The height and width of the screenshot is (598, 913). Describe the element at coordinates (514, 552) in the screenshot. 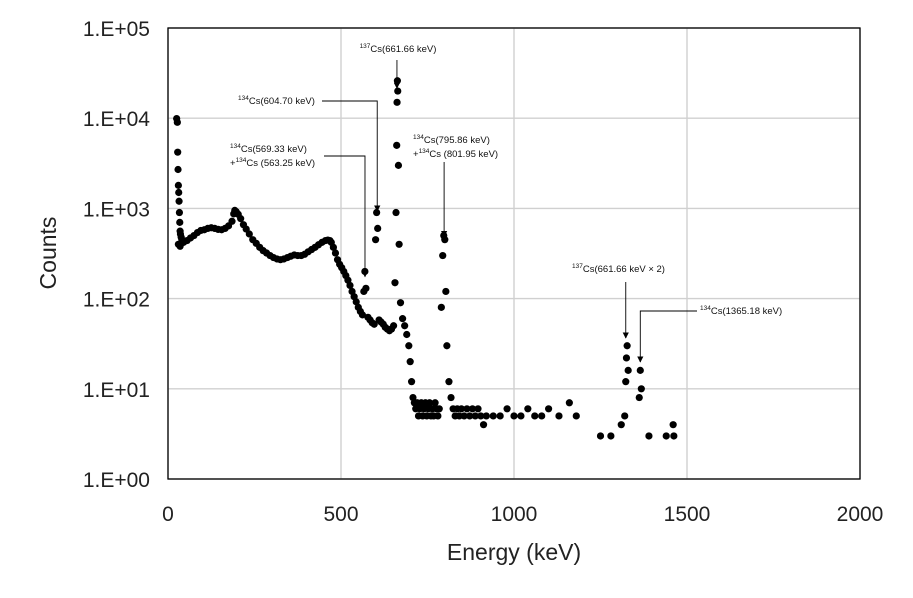

I see `x-axis-title: Energy (keV)` at that location.